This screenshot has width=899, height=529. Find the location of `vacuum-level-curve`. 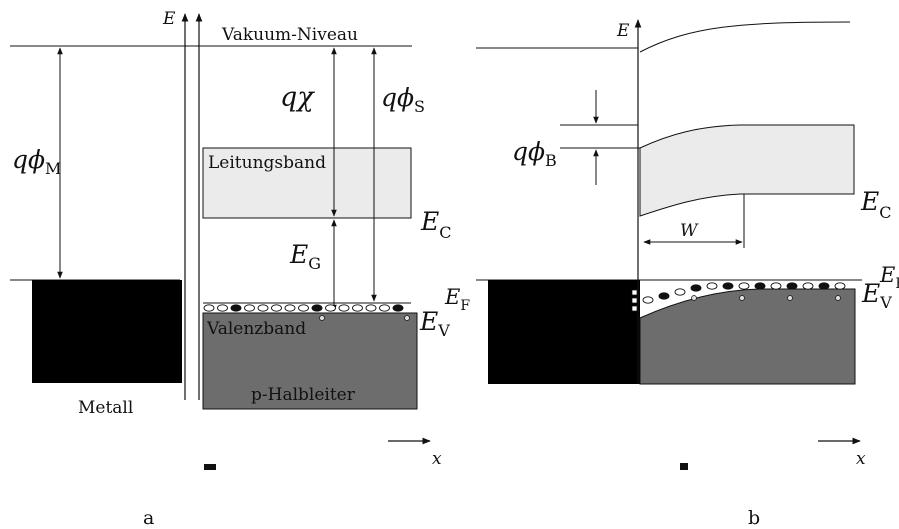

vacuum-level-curve is located at coordinates (745, 37).